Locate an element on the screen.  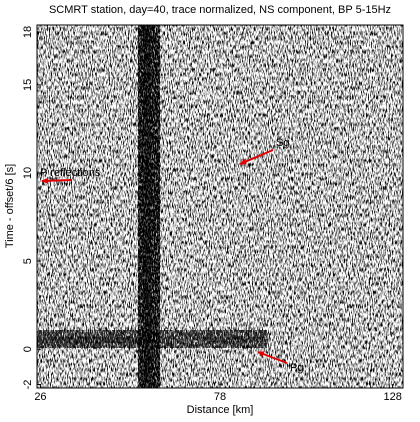
x-tick-label: 78 is located at coordinates (220, 397).